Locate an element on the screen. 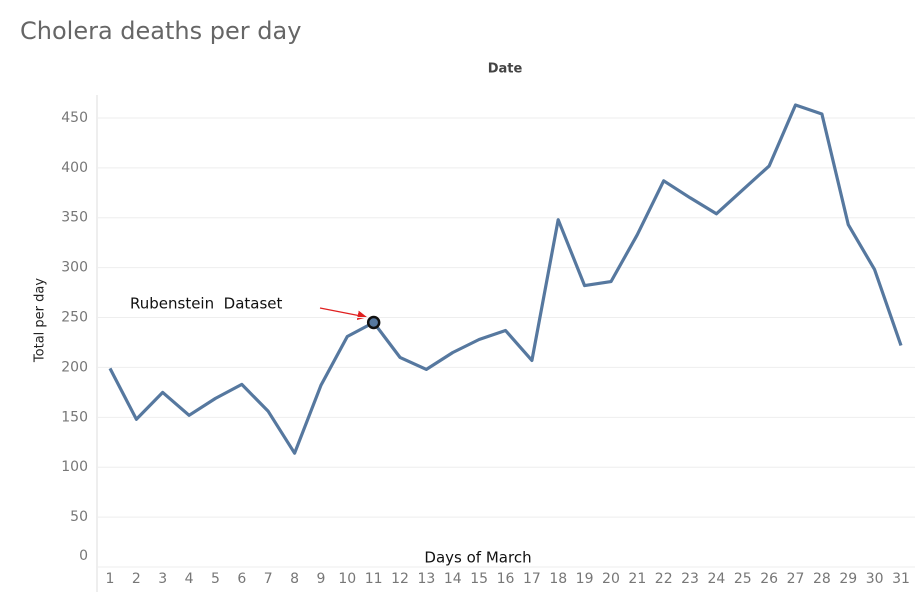  x-tick-label: 19 is located at coordinates (585, 579).